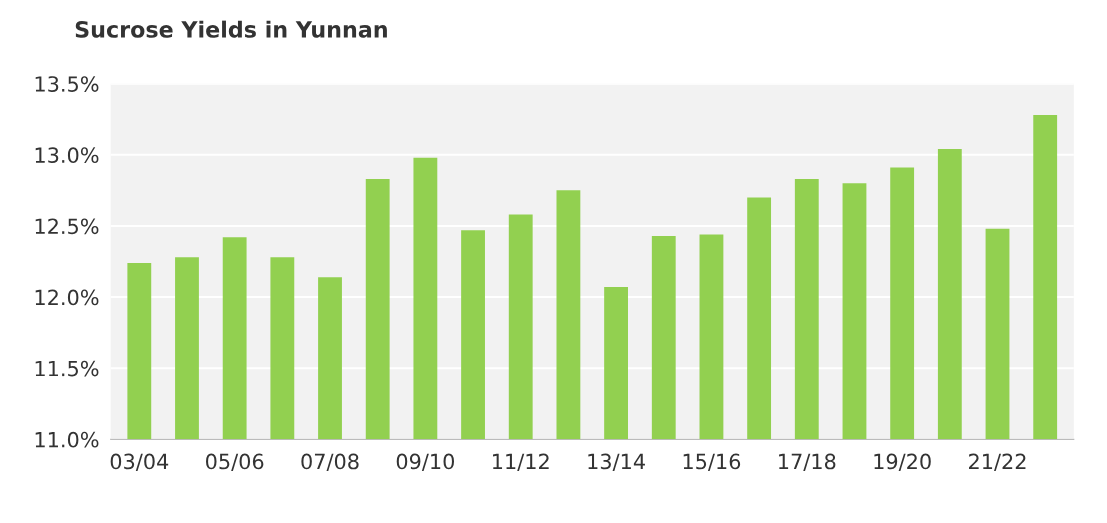  What do you see at coordinates (616, 462) in the screenshot?
I see `x-tick-label: 13/14` at bounding box center [616, 462].